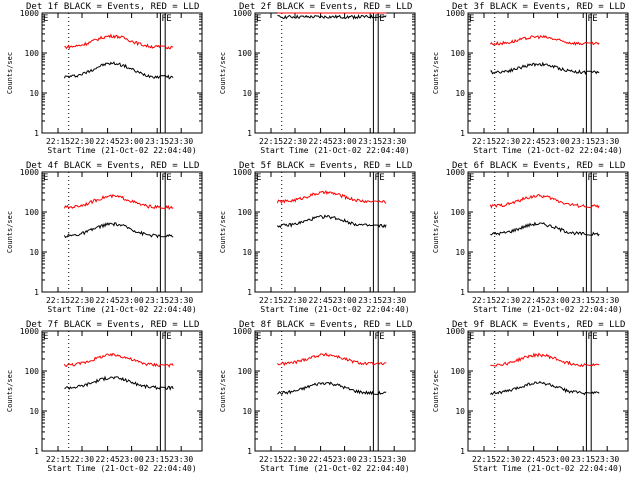 Image resolution: width=640 pixels, height=480 pixels. Describe the element at coordinates (538, 166) in the screenshot. I see `panel-title: Det 6f BLACK = Events, RED = LLD` at that location.